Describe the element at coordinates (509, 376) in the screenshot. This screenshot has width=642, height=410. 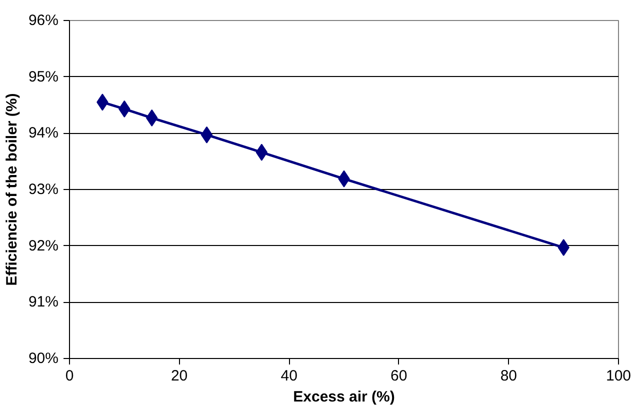
I see `x-tick-label: 80` at that location.